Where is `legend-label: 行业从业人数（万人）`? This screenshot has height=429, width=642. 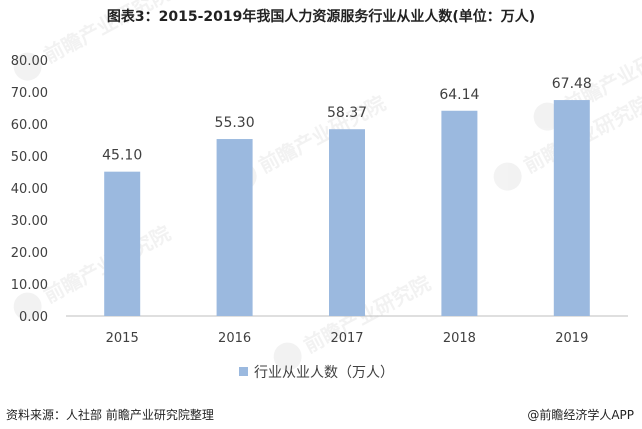 legend-label: 行业从业人数（万人） is located at coordinates (324, 373).